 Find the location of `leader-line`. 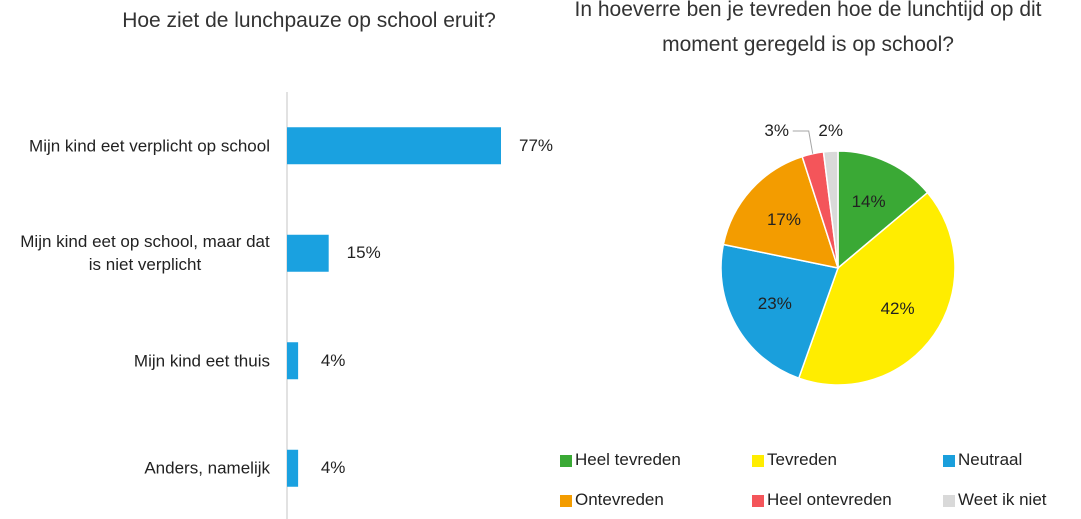

leader-line is located at coordinates (803, 142).